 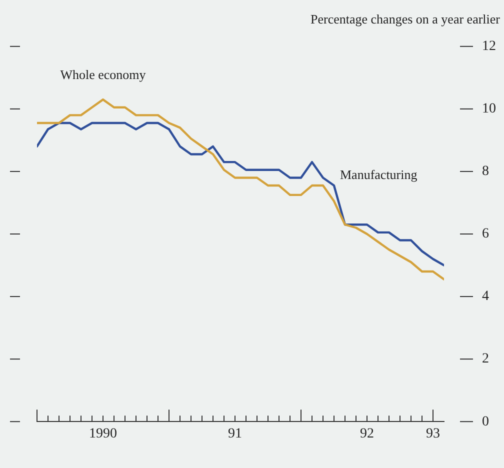 What do you see at coordinates (405, 18) in the screenshot?
I see `y-axis-title: Percentage changes on a year earlier` at bounding box center [405, 18].